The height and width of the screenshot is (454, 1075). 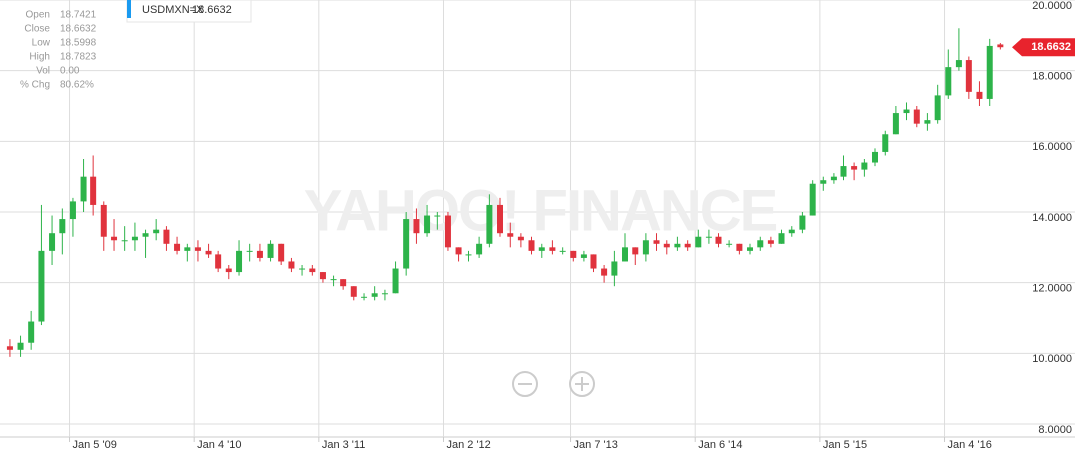 I want to click on info-value: 18.6632, so click(x=78, y=29).